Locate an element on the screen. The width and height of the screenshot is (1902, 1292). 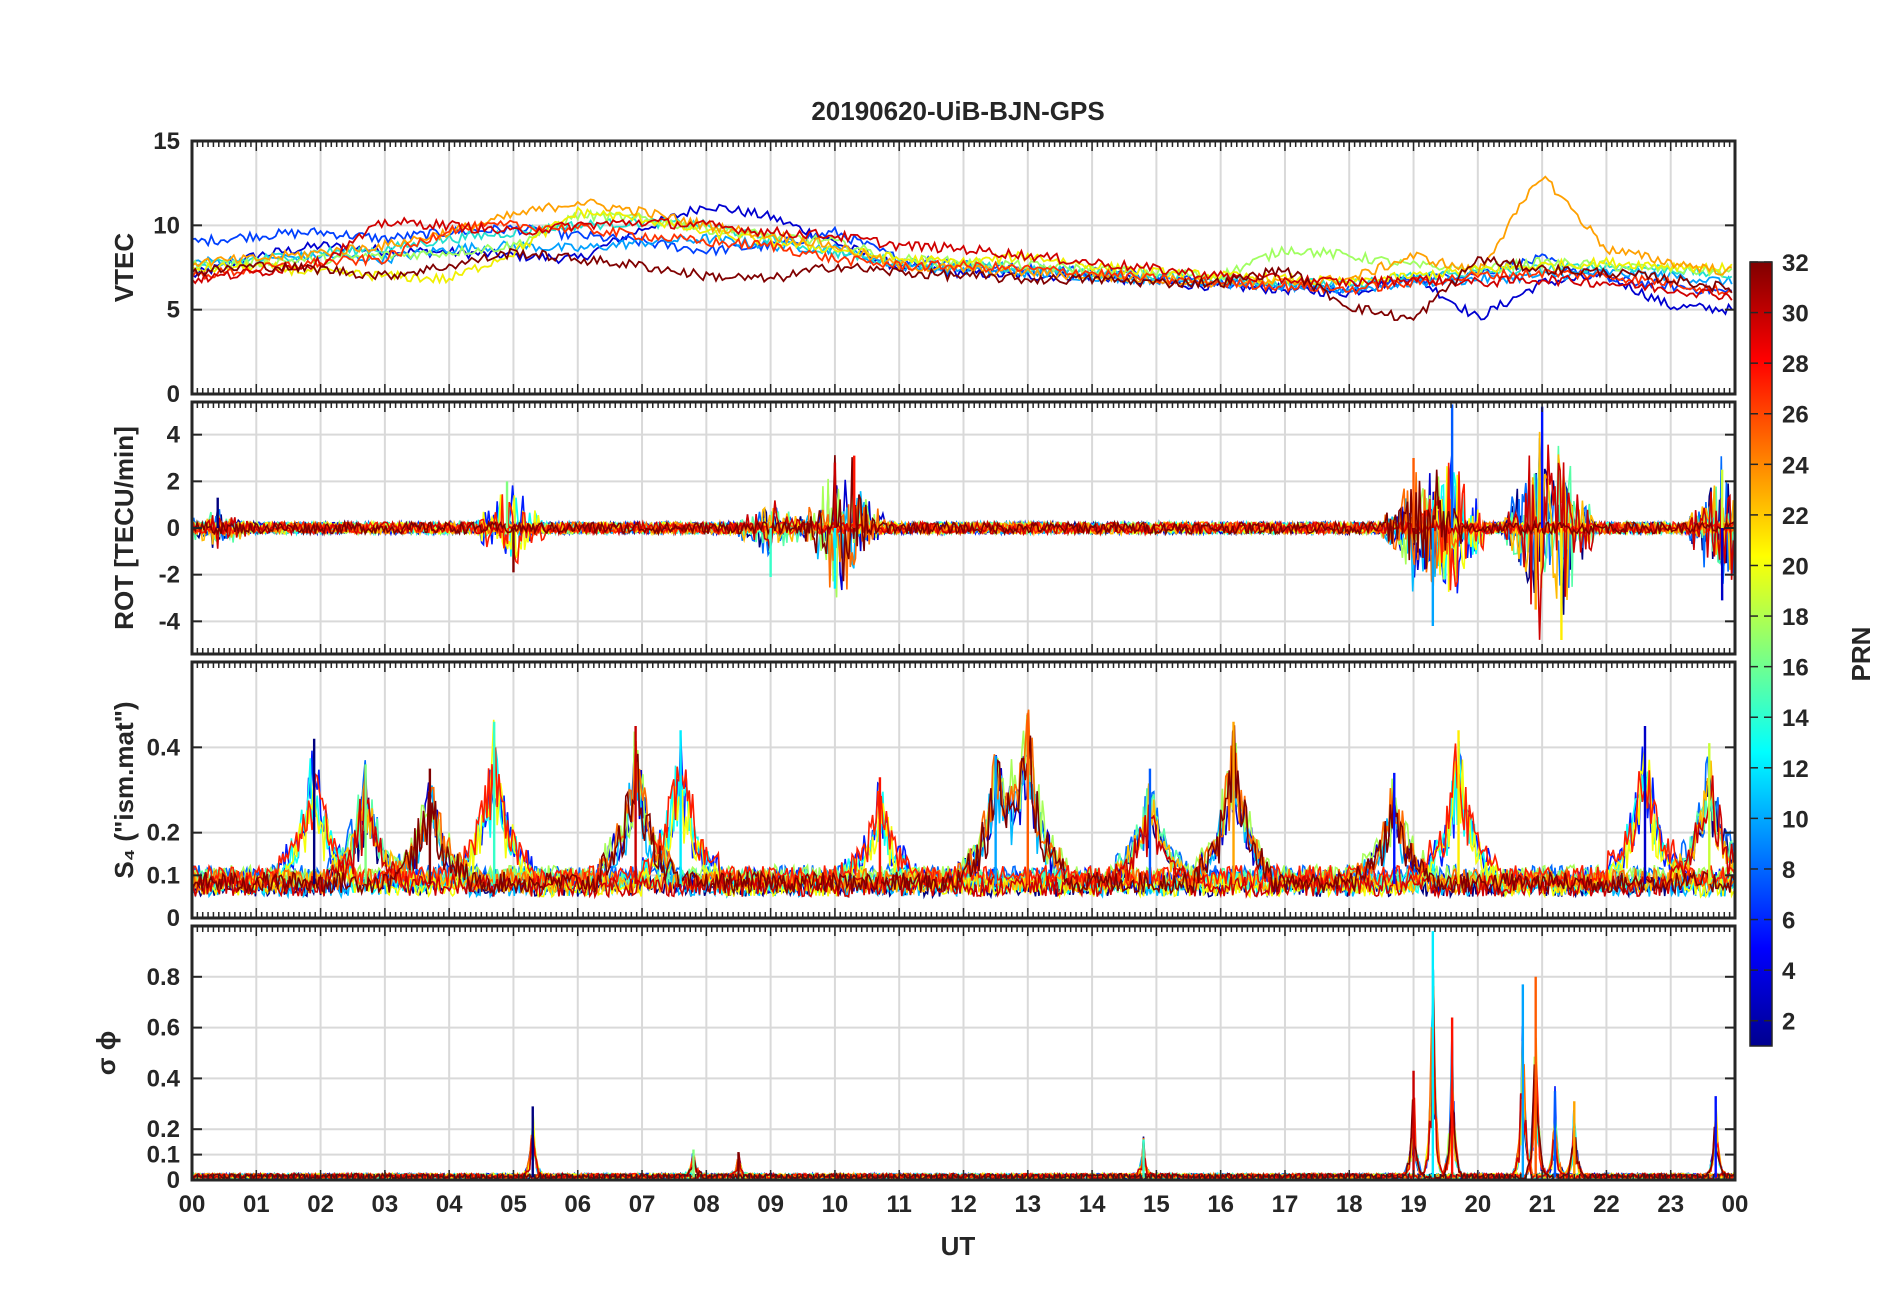
y-tick-label: -2 is located at coordinates (169, 575).